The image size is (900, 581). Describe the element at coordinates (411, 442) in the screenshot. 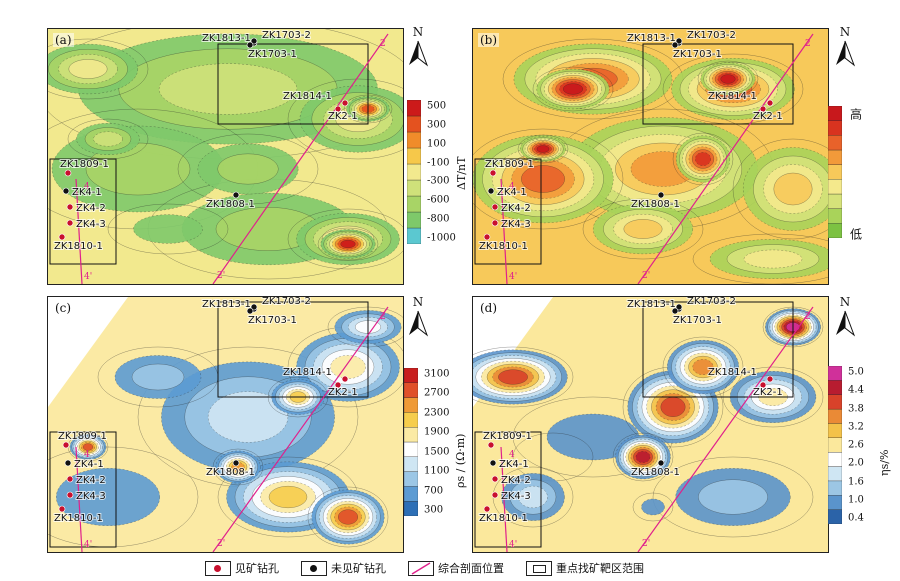

I see `colorbar-scale` at that location.